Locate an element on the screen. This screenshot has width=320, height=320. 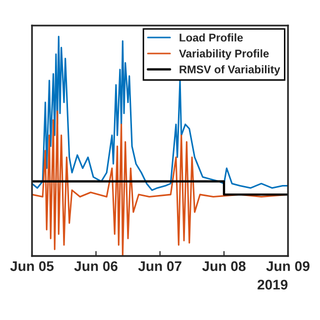
x-tick-label: Jun 05 is located at coordinates (32, 266).